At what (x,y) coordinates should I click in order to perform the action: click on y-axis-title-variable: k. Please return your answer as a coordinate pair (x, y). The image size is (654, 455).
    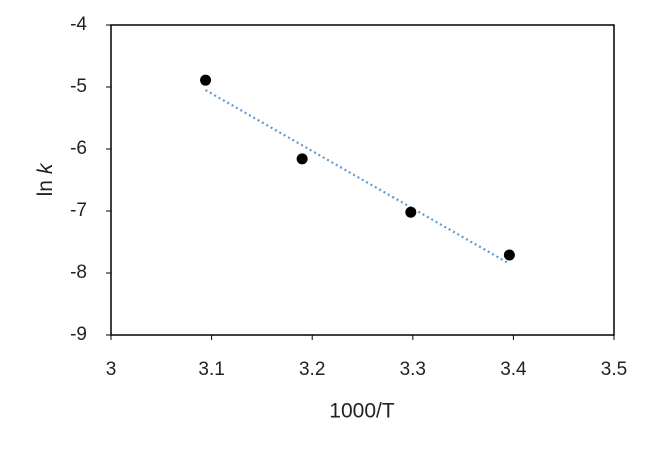
    Looking at the image, I should click on (45, 168).